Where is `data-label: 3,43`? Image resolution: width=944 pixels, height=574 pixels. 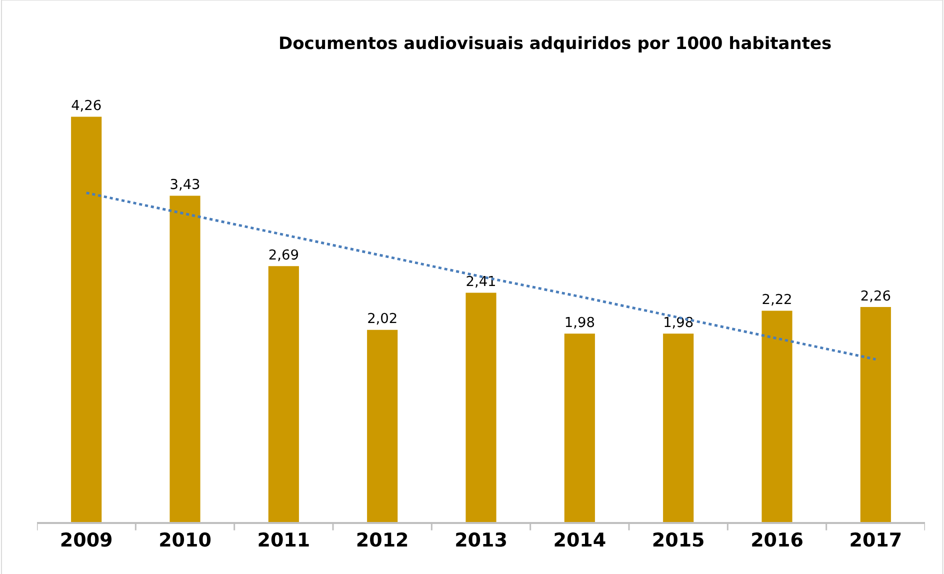
data-label: 3,43 is located at coordinates (185, 185).